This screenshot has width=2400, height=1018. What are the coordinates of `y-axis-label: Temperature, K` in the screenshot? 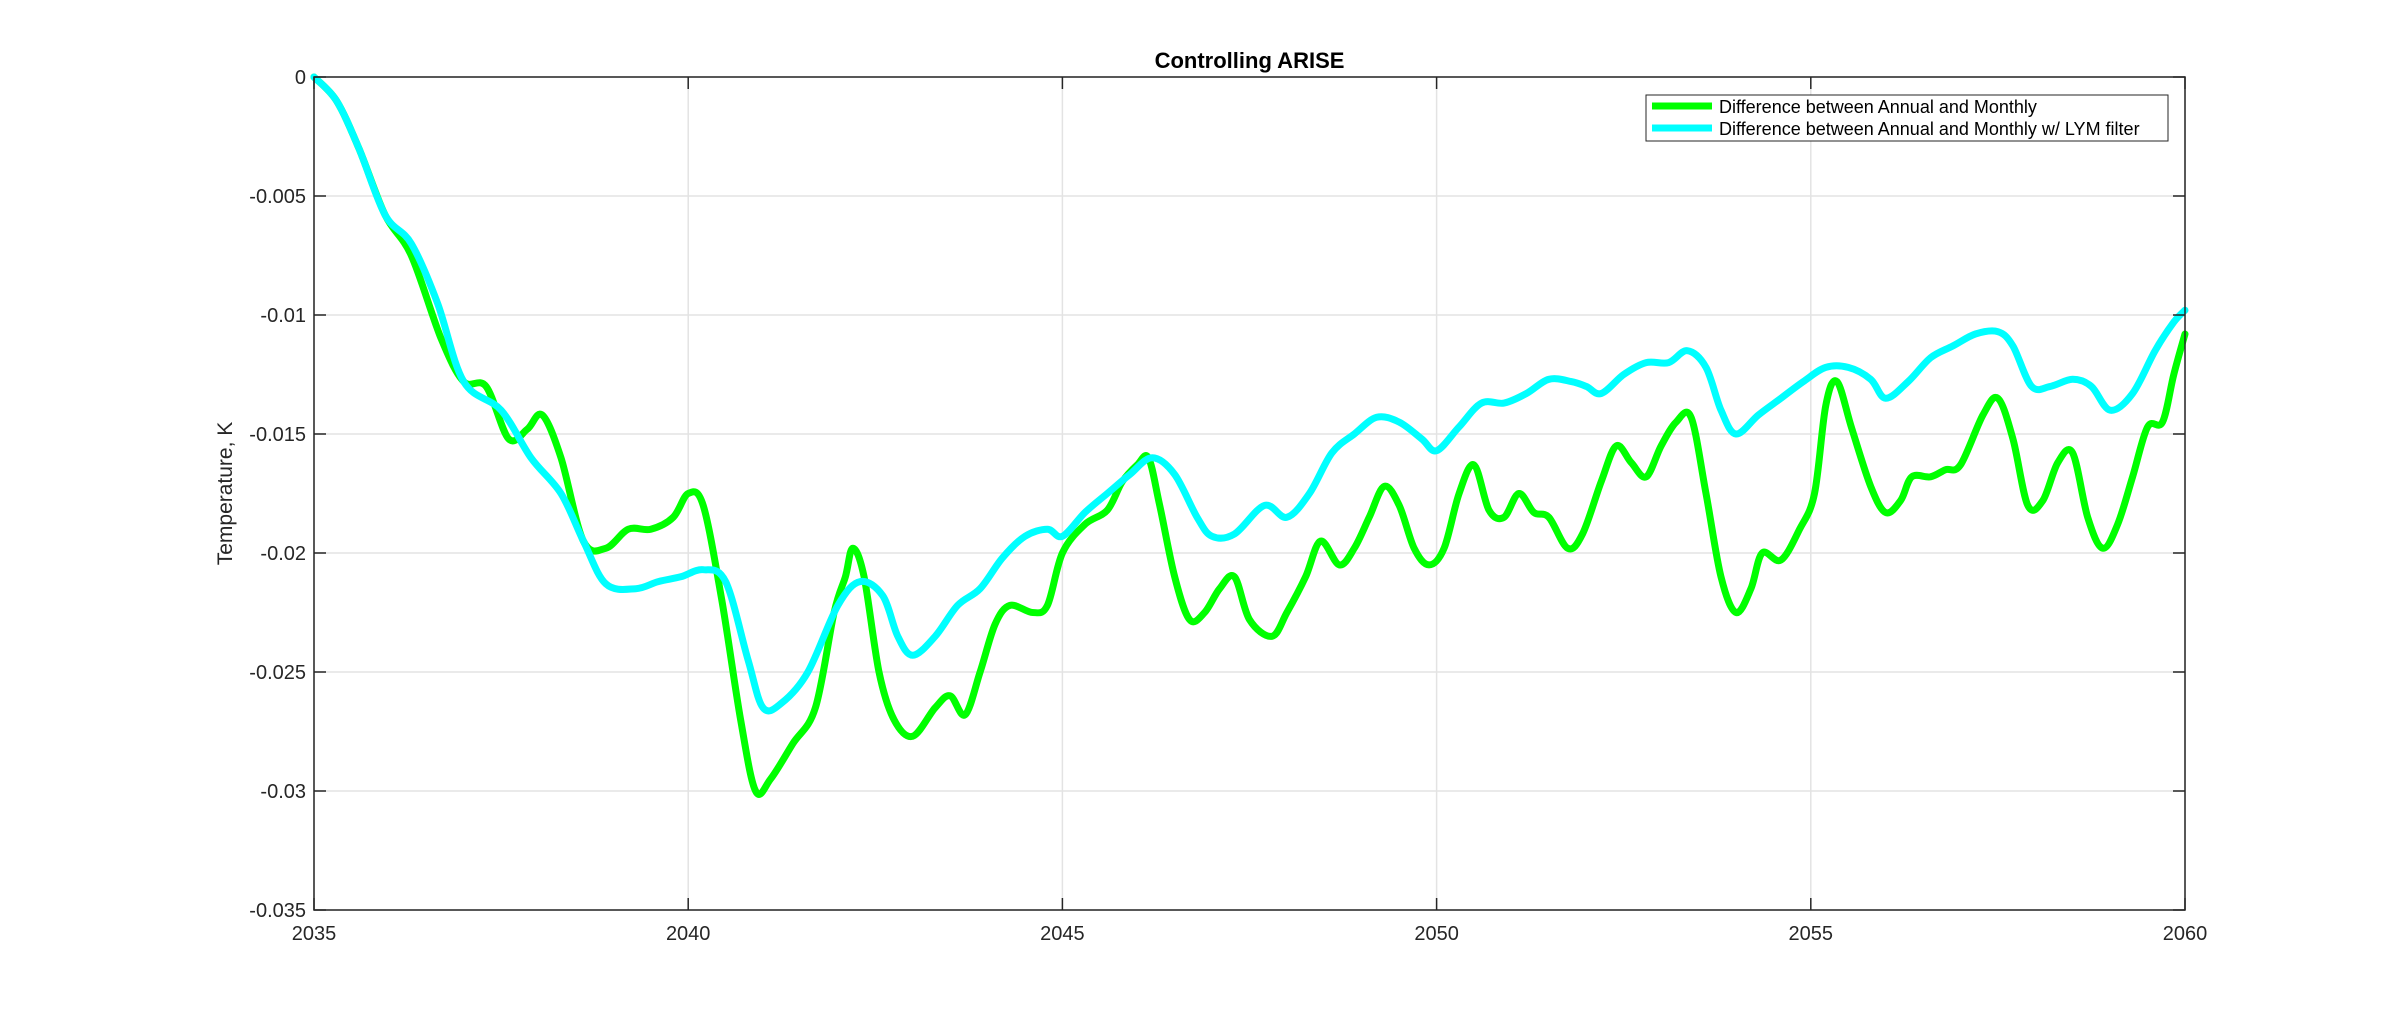 It's located at (225, 494).